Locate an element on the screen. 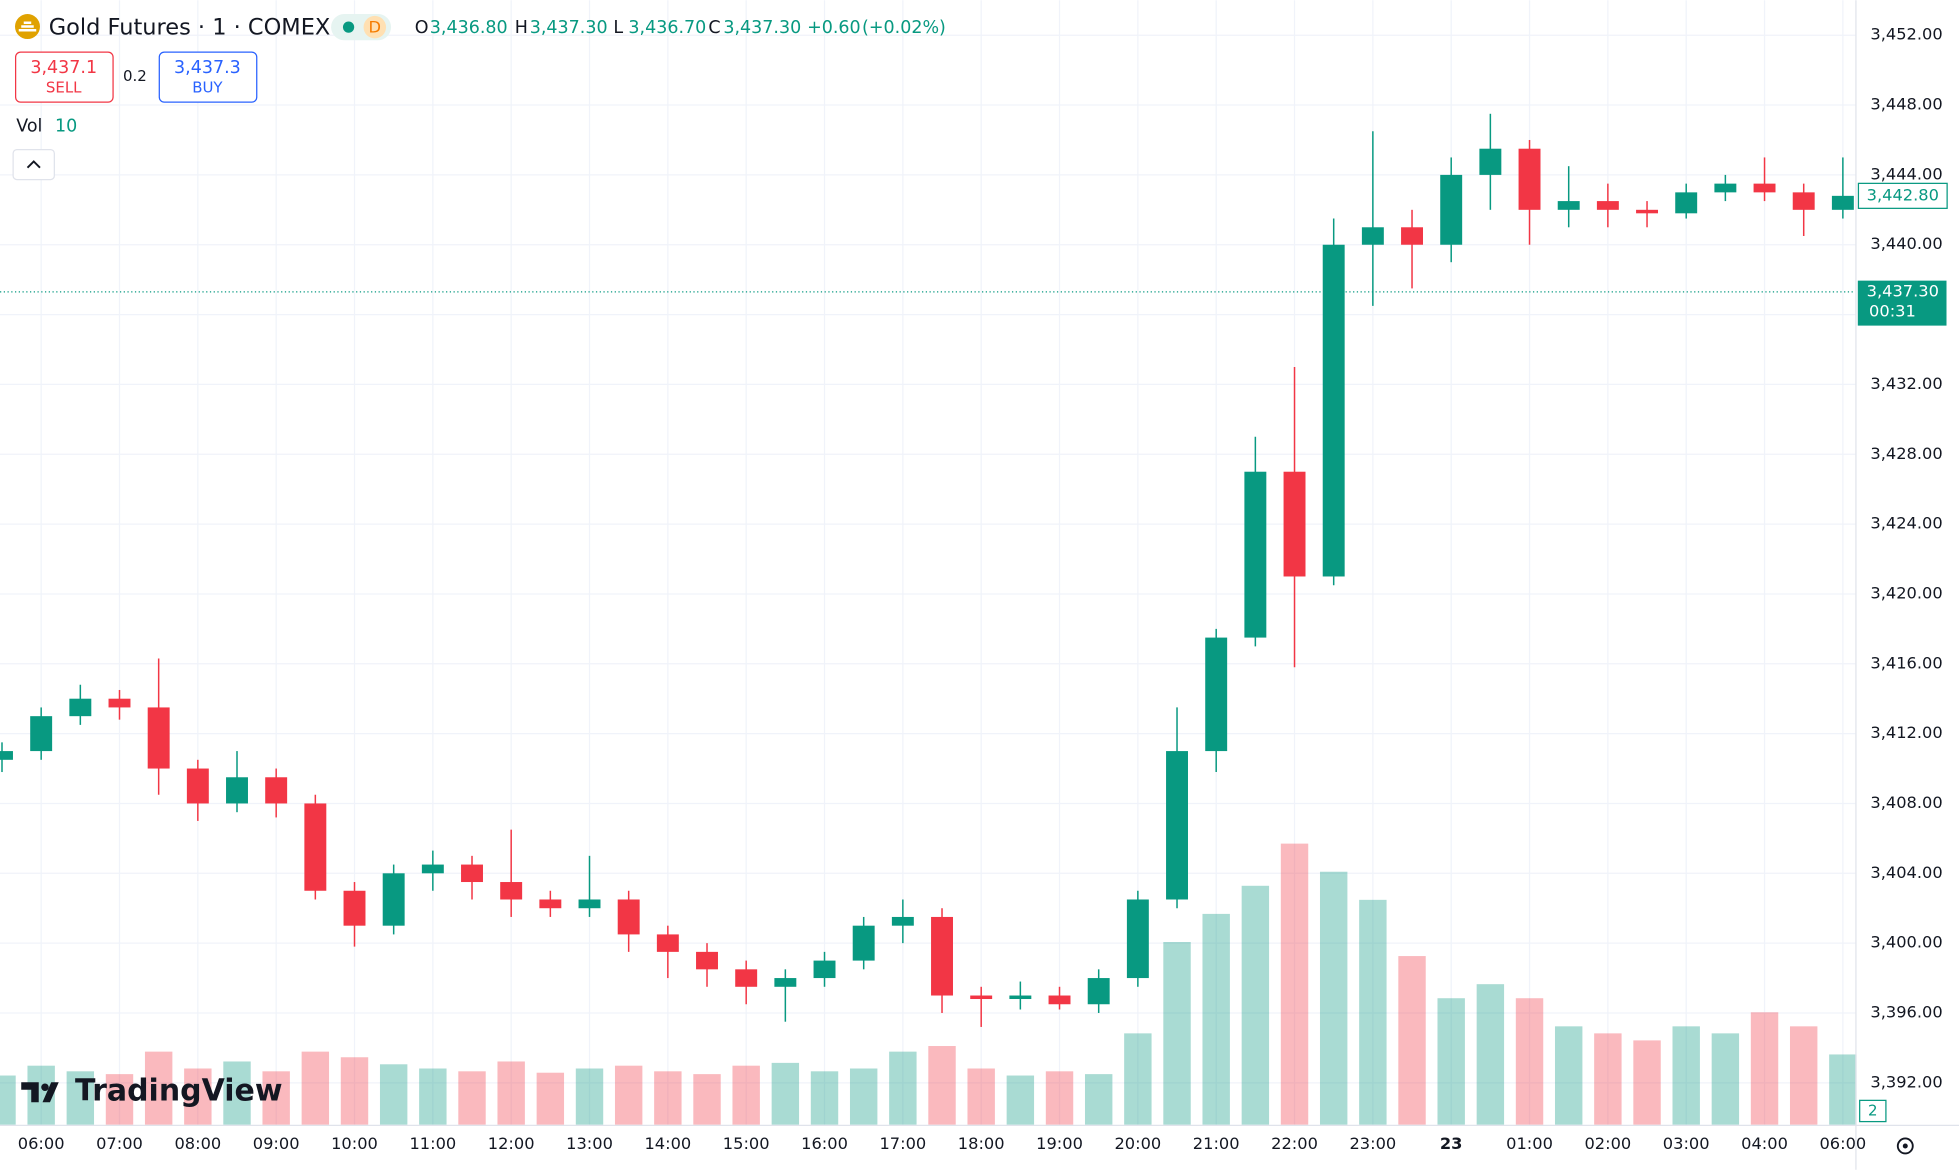 The width and height of the screenshot is (1959, 1170). pane-badge-text: 2 is located at coordinates (1873, 1110).